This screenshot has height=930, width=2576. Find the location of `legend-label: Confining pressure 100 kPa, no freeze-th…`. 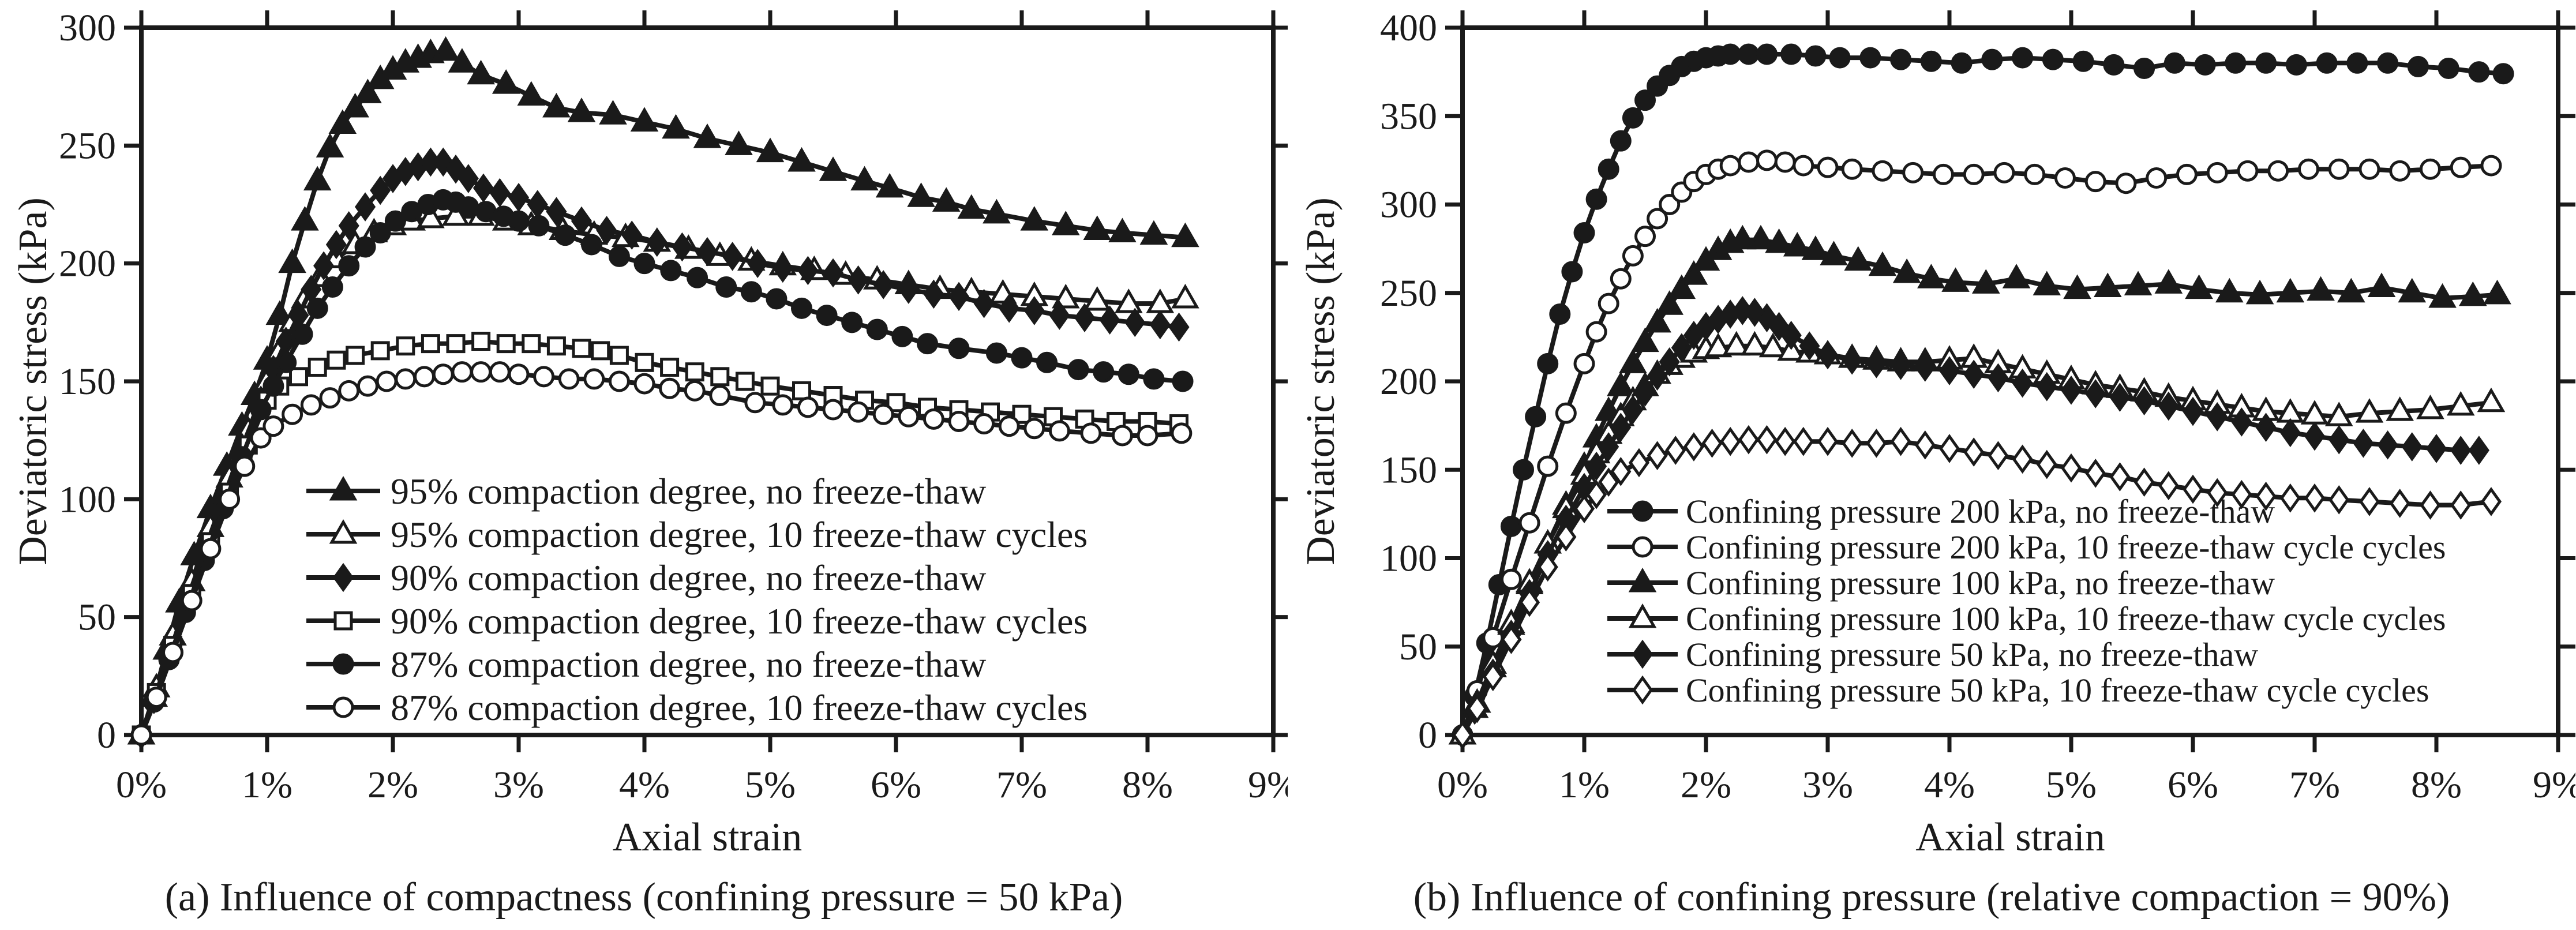

legend-label: Confining pressure 100 kPa, no freeze-th… is located at coordinates (1980, 583).